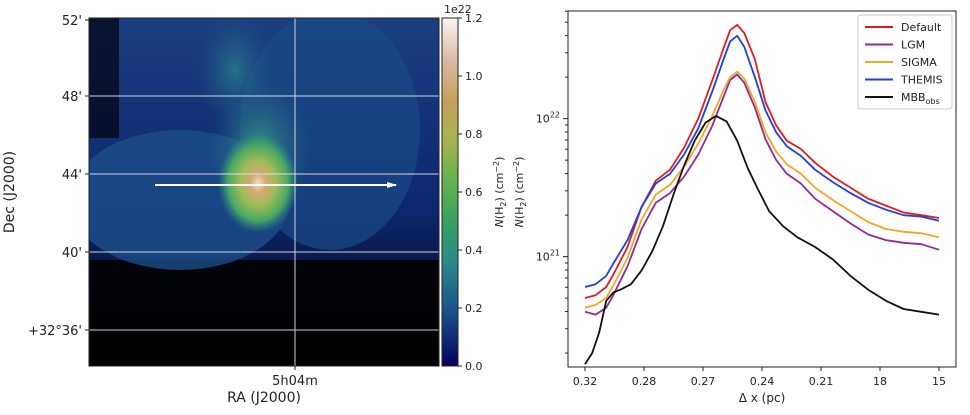  I want to click on plot-x-tick-label-2: 0.27, so click(703, 381).